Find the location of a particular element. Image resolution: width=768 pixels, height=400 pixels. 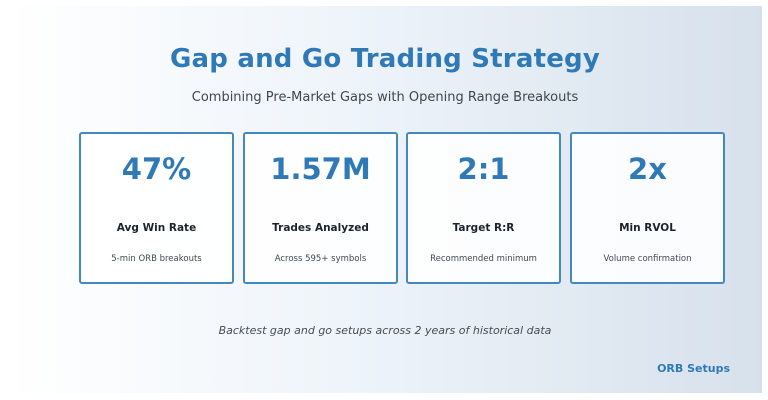

stat-value: 47% is located at coordinates (156, 169).